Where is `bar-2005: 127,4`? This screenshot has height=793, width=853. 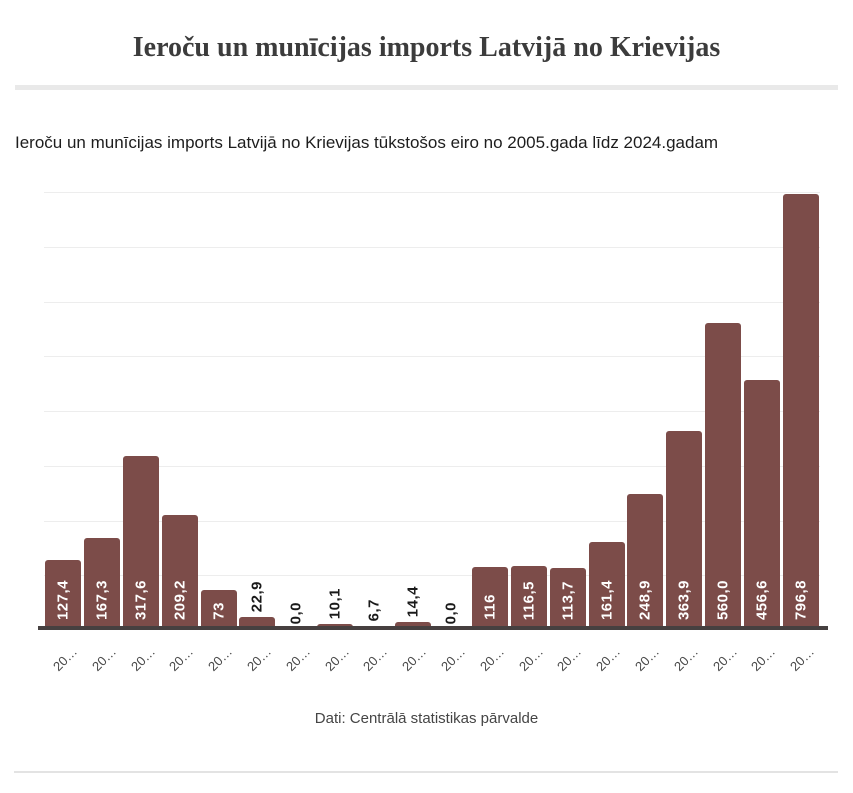
bar-2005: 127,4 is located at coordinates (63, 595).